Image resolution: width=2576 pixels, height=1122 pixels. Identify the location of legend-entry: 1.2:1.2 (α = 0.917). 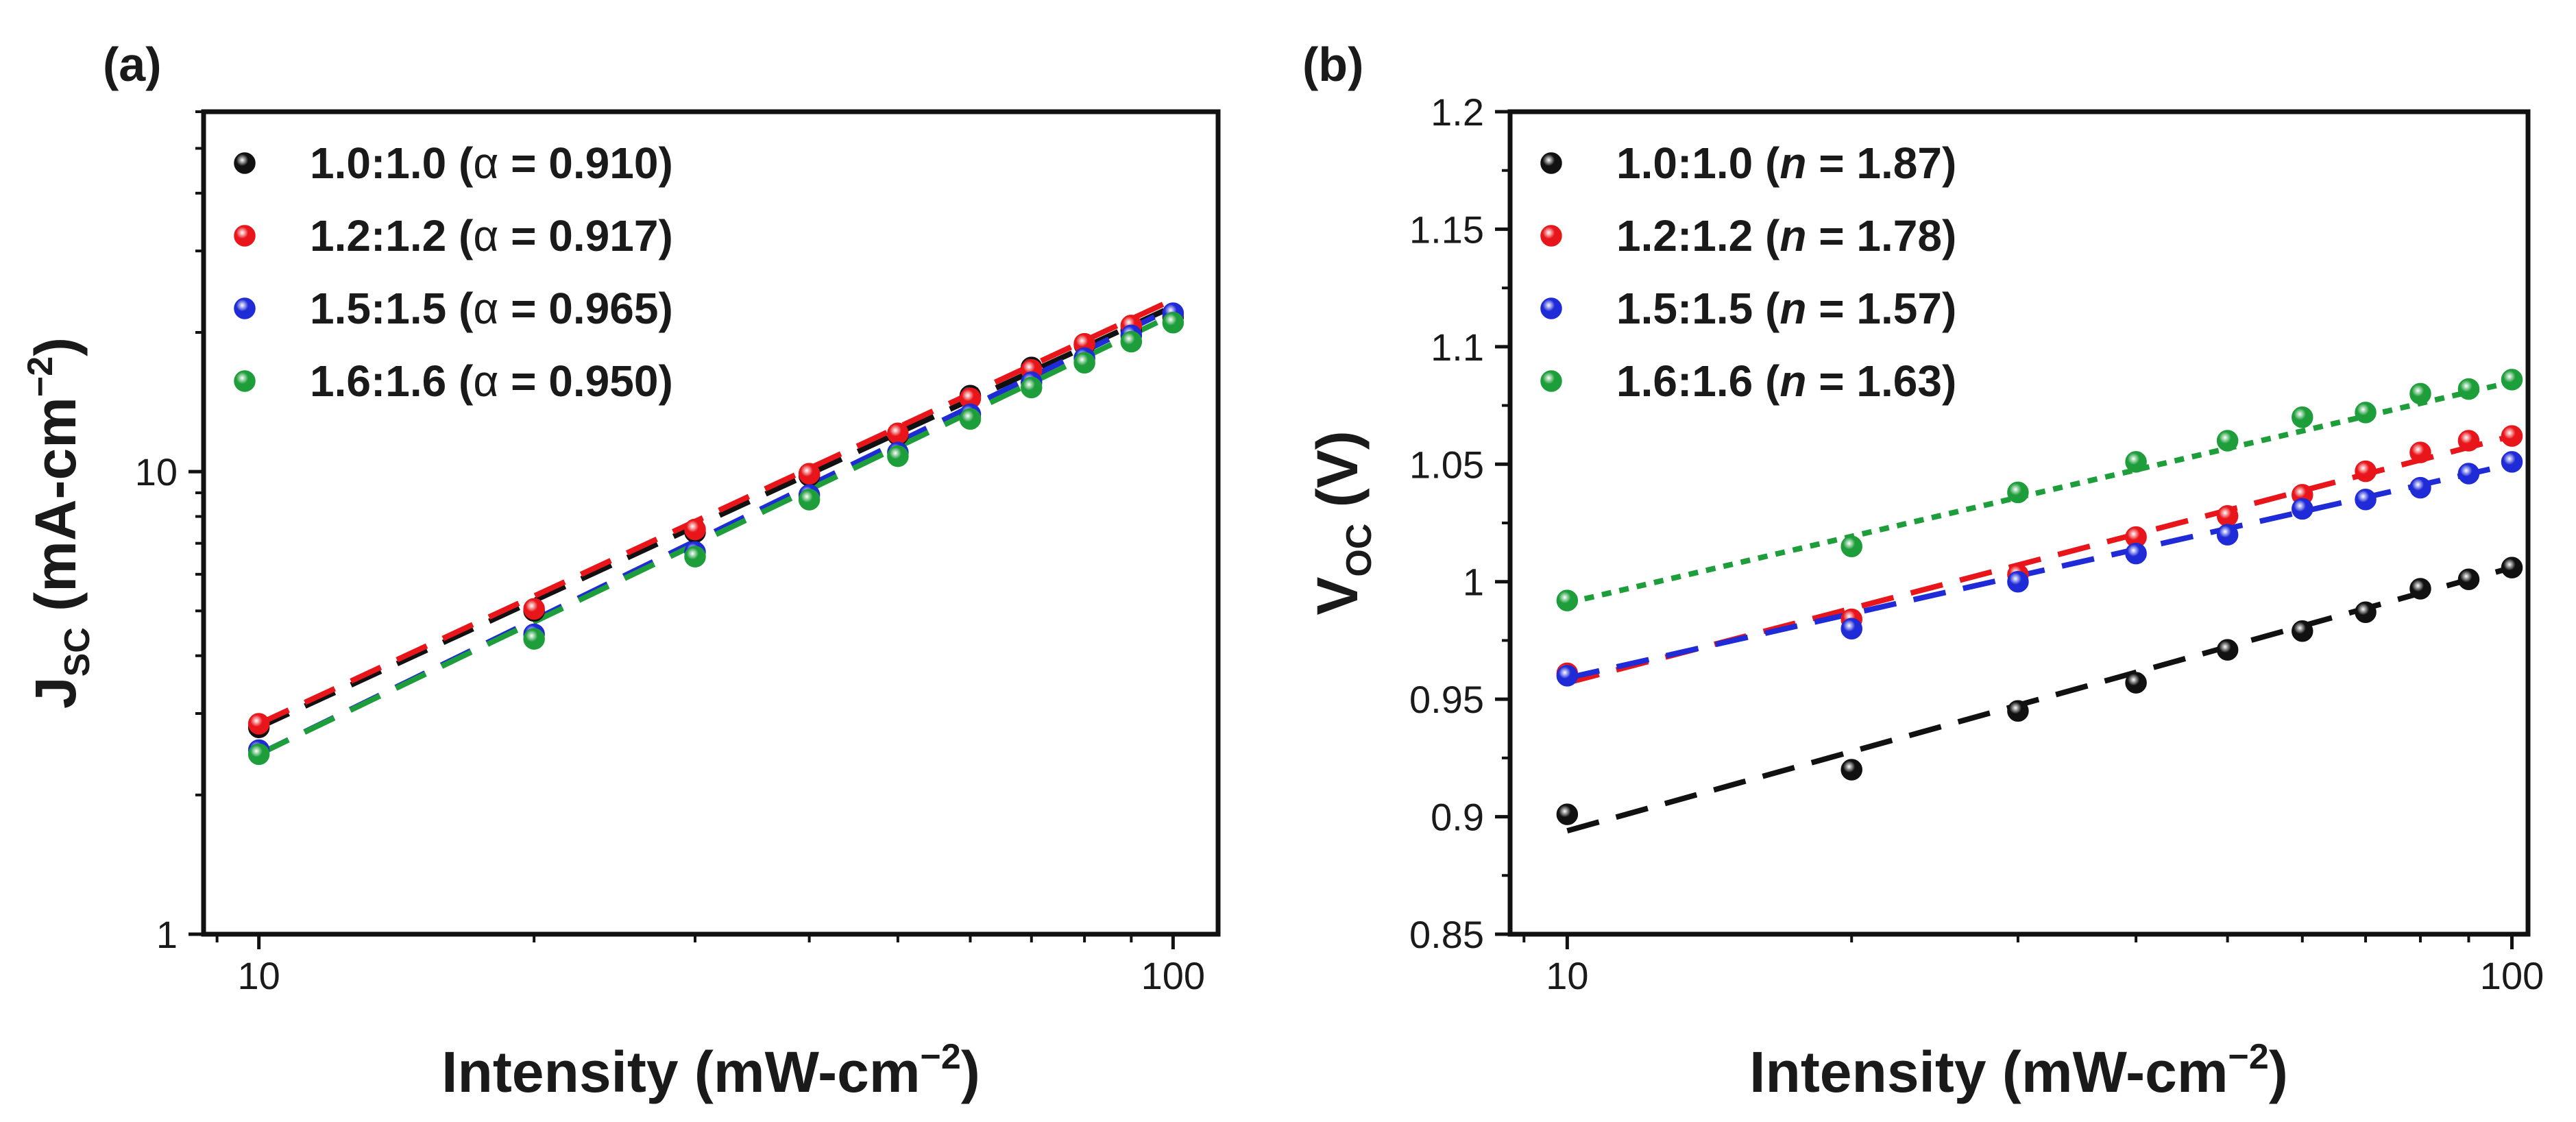
(491, 235).